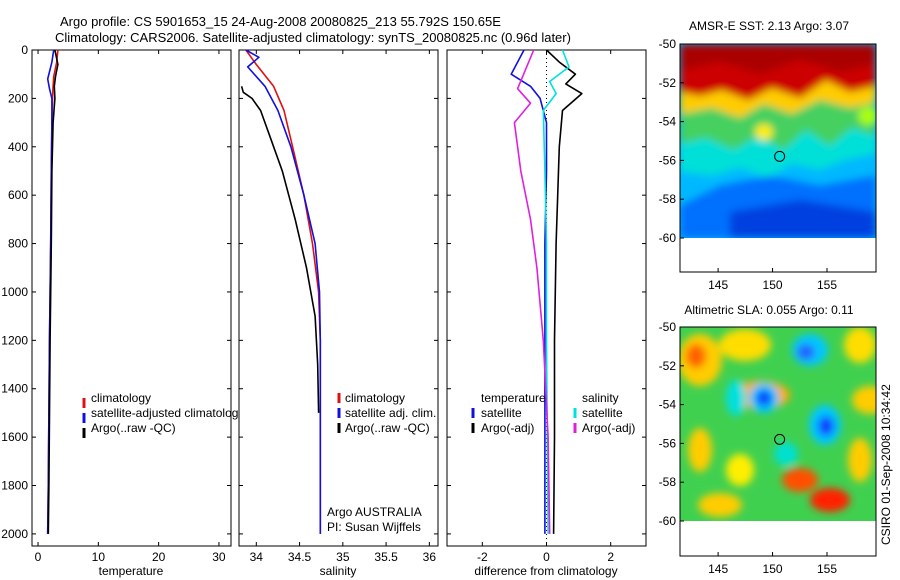  What do you see at coordinates (827, 285) in the screenshot?
I see `map-x-tick-label-sst-2: 155` at bounding box center [827, 285].